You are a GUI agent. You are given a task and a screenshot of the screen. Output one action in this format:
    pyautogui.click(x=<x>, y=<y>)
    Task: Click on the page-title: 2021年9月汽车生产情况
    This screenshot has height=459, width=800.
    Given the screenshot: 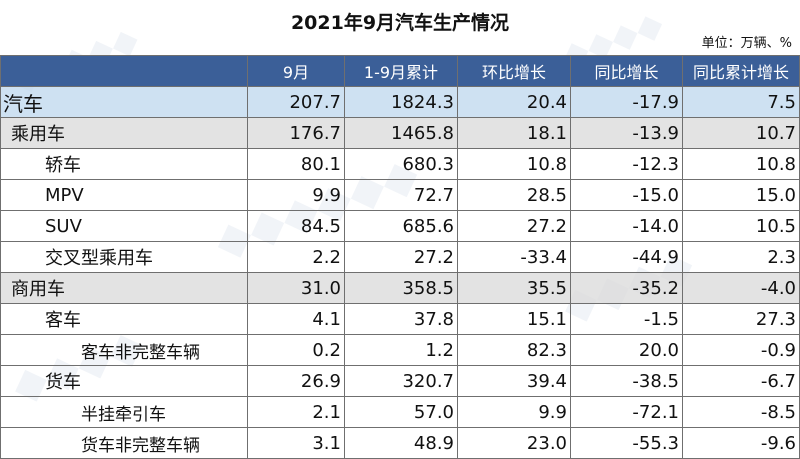 What is the action you would take?
    pyautogui.click(x=400, y=23)
    